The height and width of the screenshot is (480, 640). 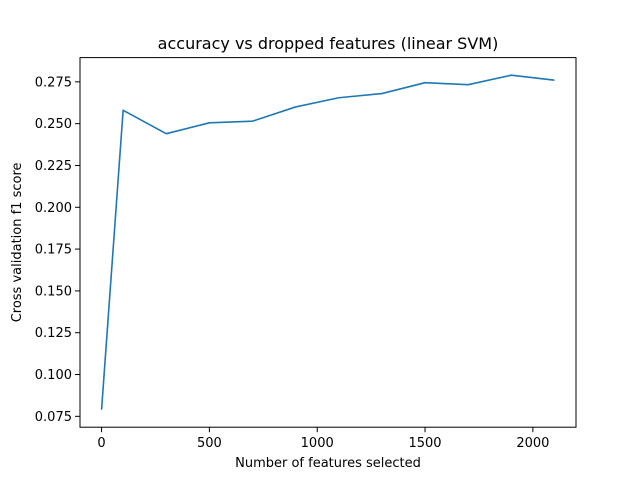 I want to click on y-tick-label: 0.275, so click(x=53, y=82).